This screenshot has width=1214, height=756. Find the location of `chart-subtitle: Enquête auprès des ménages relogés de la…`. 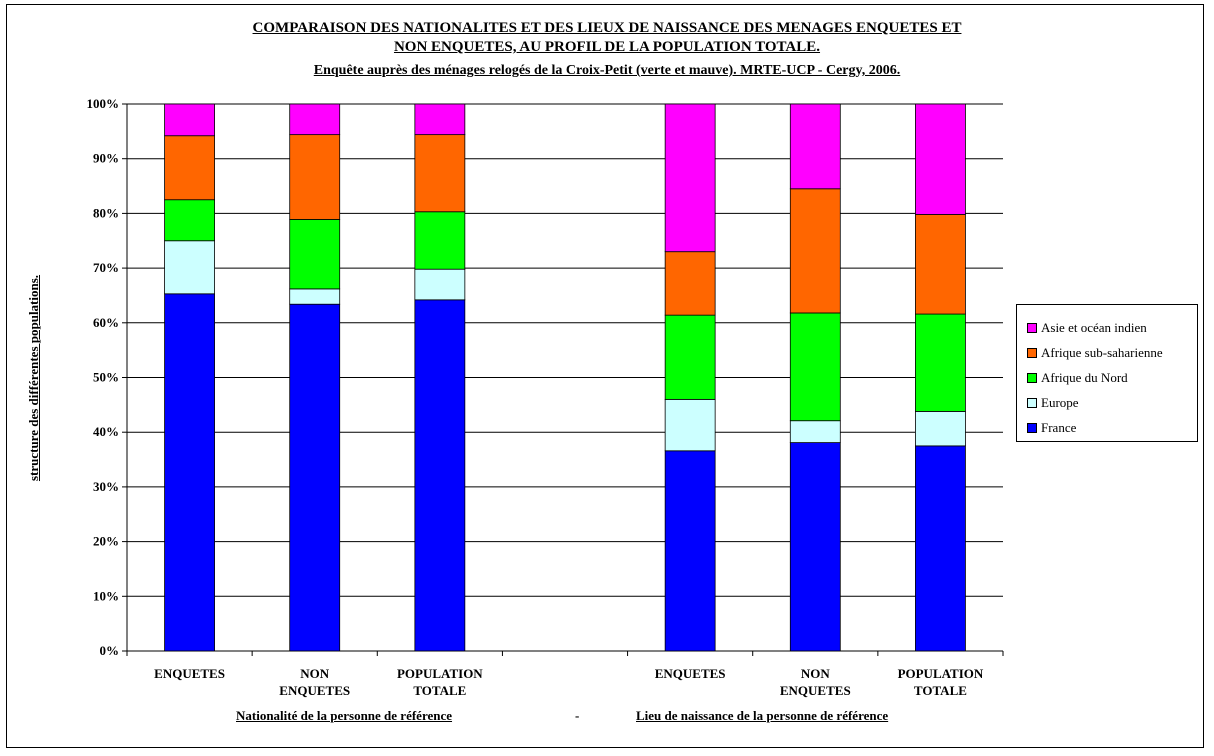

chart-subtitle: Enquête auprès des ménages relogés de la… is located at coordinates (607, 70).